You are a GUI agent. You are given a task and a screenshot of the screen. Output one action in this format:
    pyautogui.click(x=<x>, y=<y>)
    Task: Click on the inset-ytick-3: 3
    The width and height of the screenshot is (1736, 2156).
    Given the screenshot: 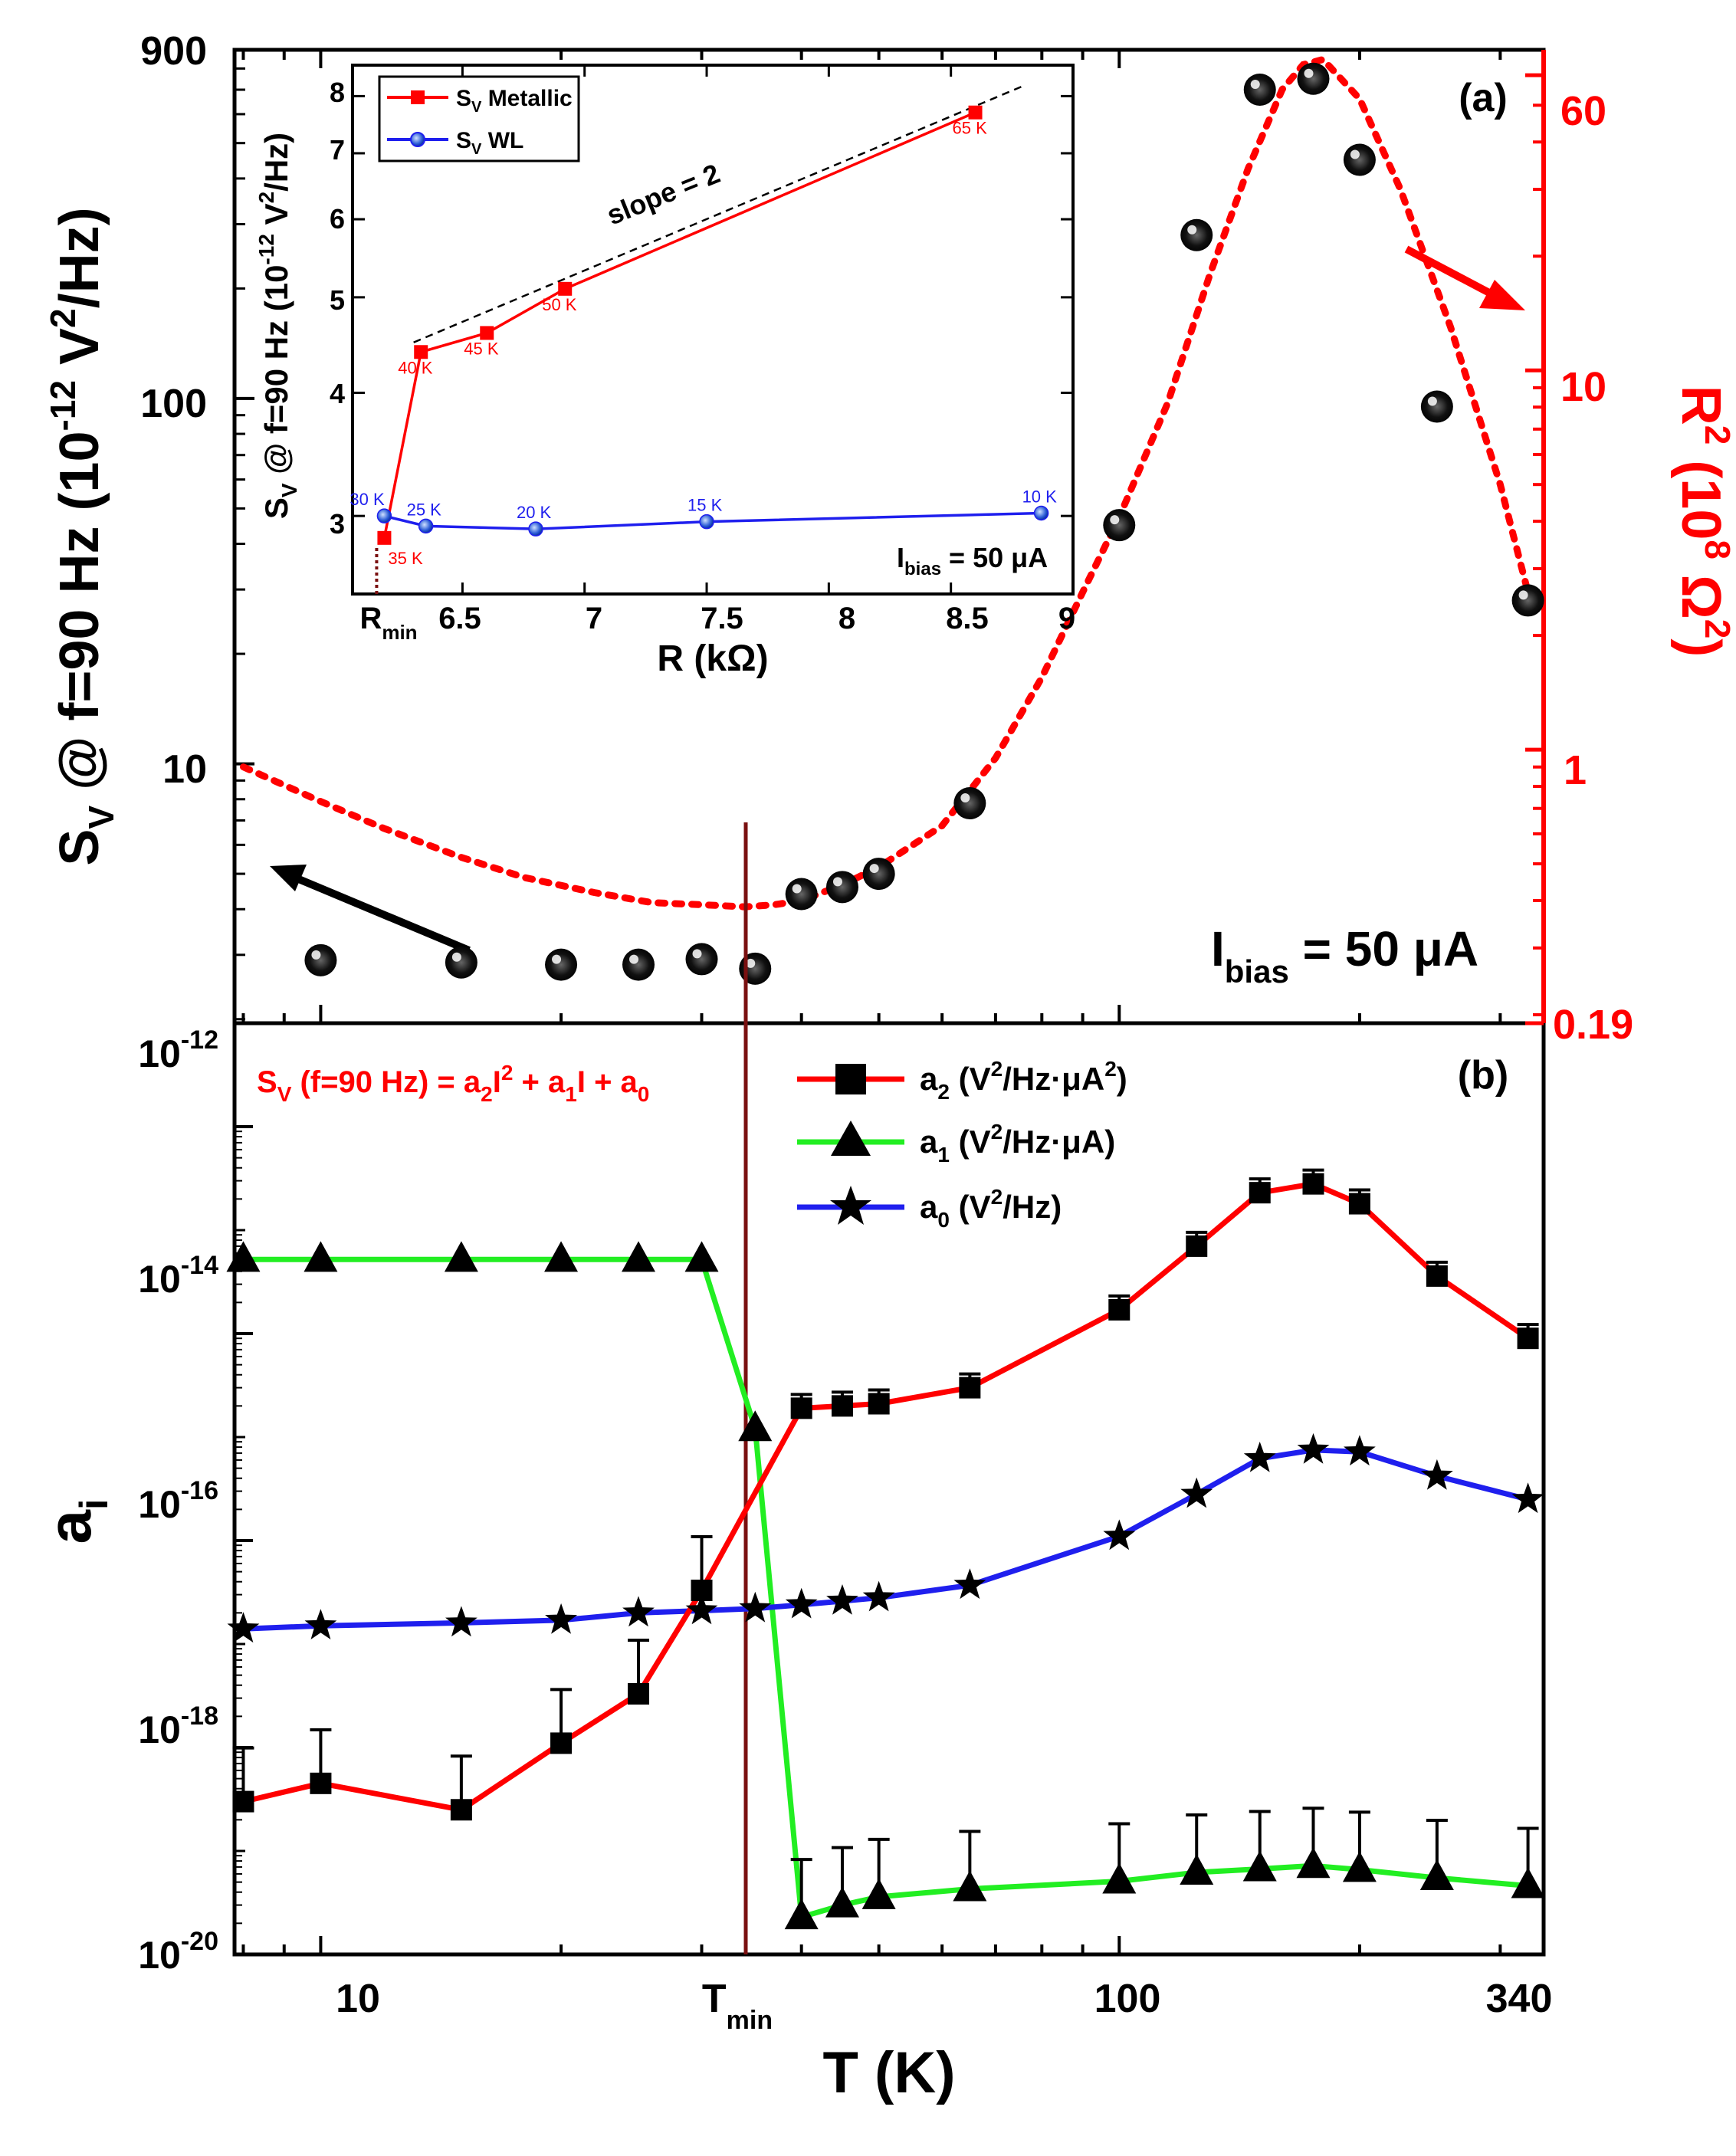 What is the action you would take?
    pyautogui.click(x=337, y=524)
    